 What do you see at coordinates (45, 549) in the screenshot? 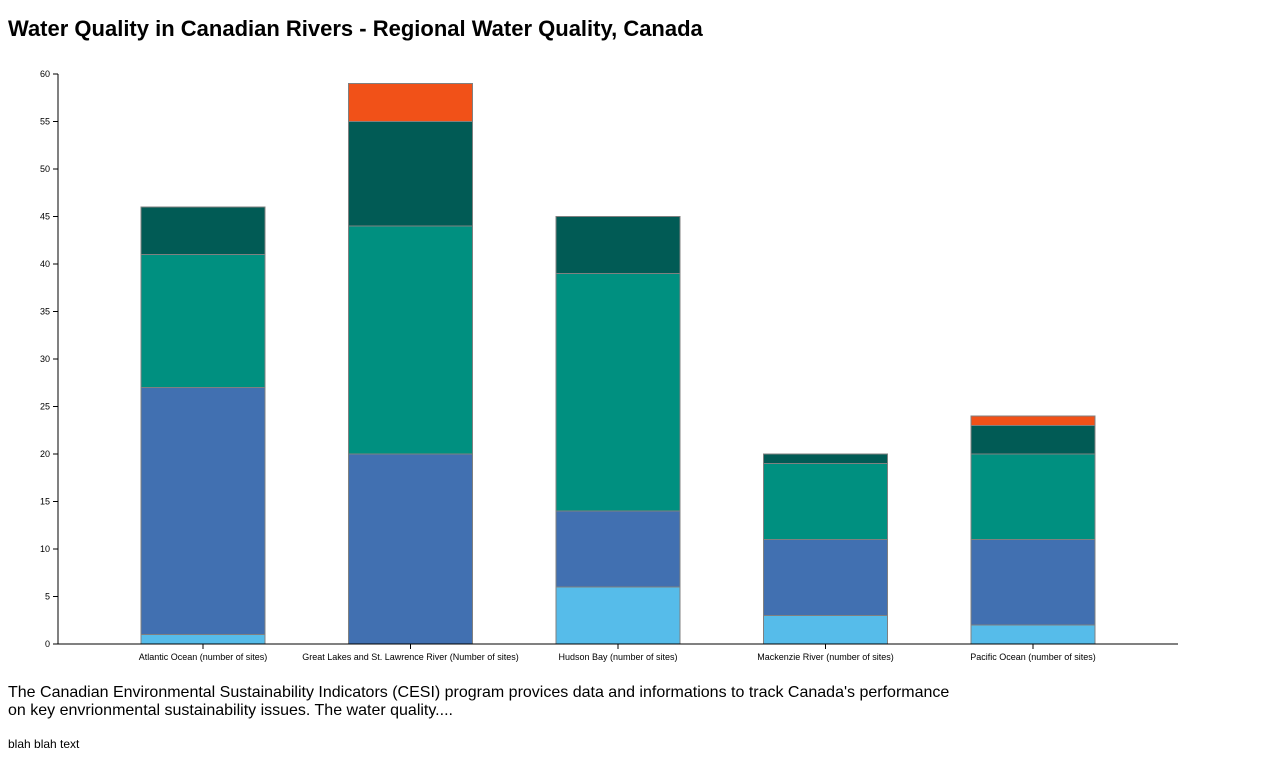
I see `y-tick-label: 10` at bounding box center [45, 549].